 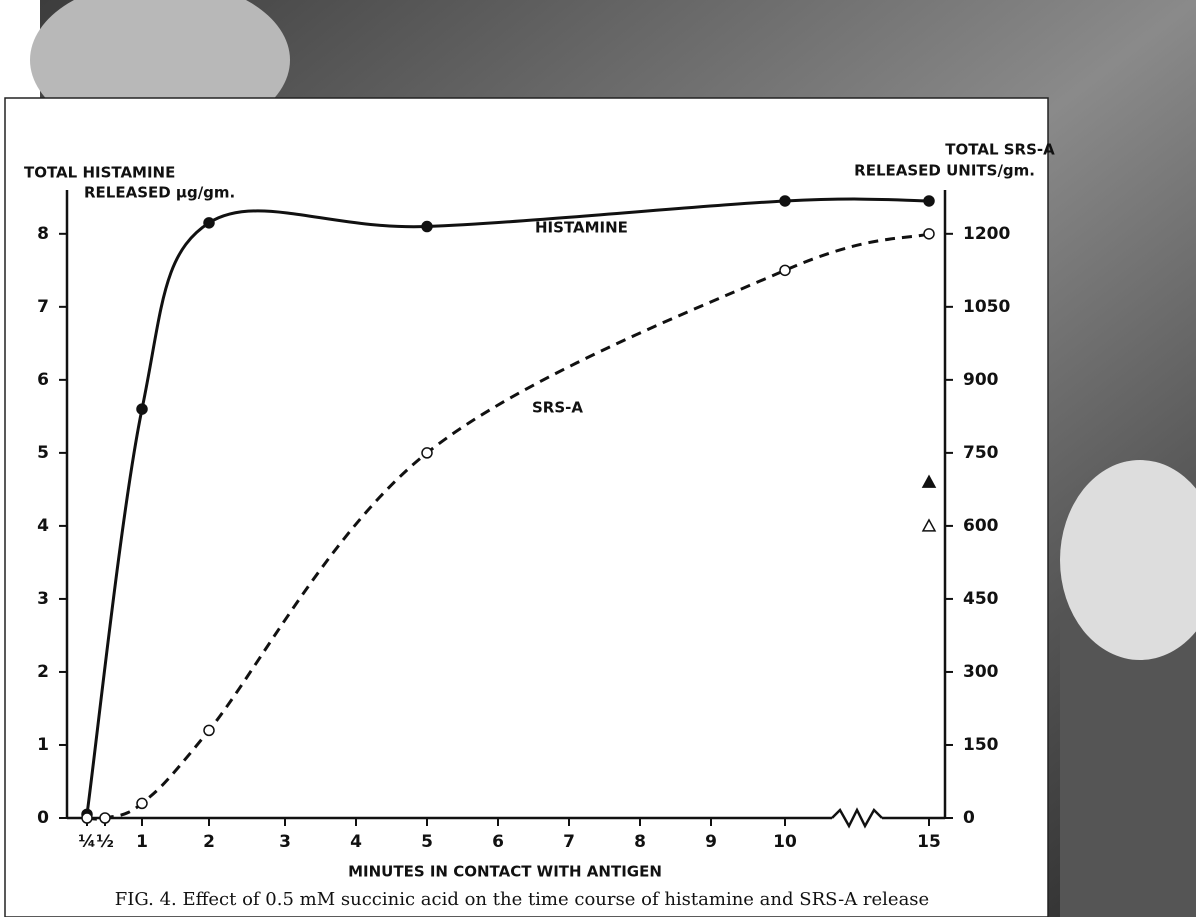 What do you see at coordinates (43, 672) in the screenshot?
I see `y-tick-label: 2` at bounding box center [43, 672].